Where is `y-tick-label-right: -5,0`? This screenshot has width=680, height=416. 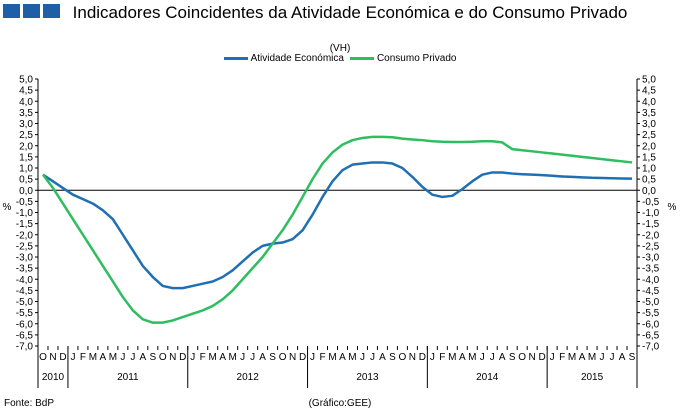
y-tick-label-right: -5,0 is located at coordinates (651, 302).